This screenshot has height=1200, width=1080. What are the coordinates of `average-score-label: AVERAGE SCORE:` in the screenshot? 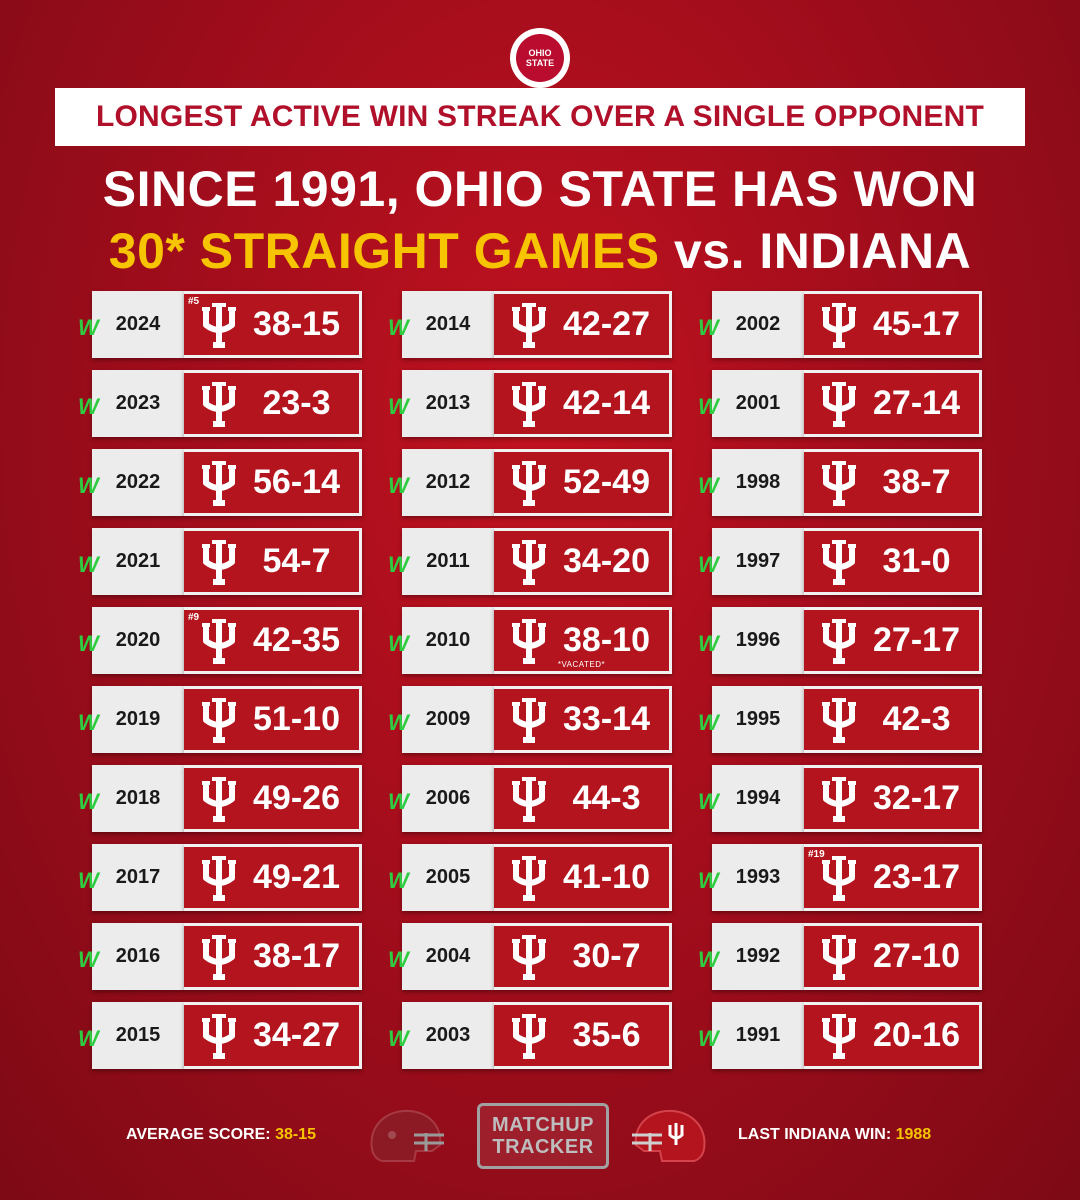 It's located at (201, 1134).